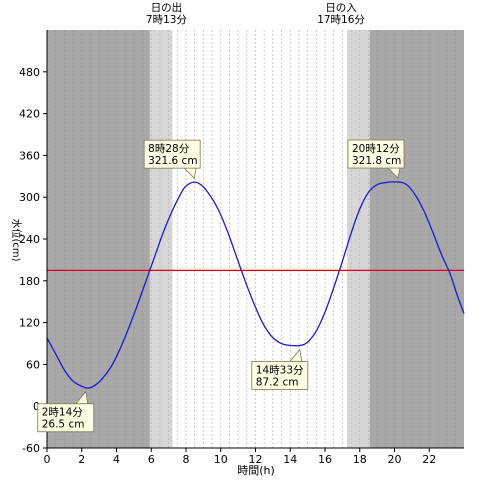 This screenshot has width=480, height=484. I want to click on x-tick-label: 14, so click(290, 459).